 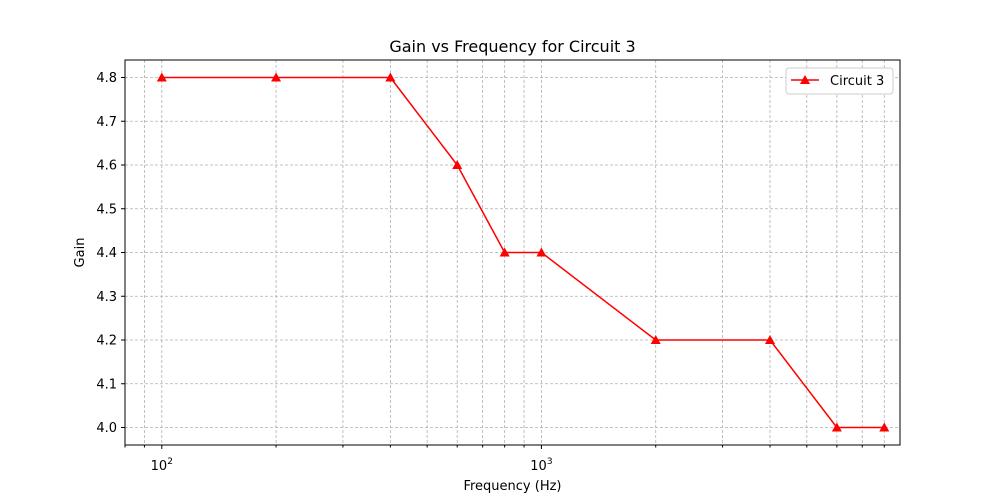 I want to click on chart-title: Gain vs Frequency for Circuit 3, so click(x=512, y=46).